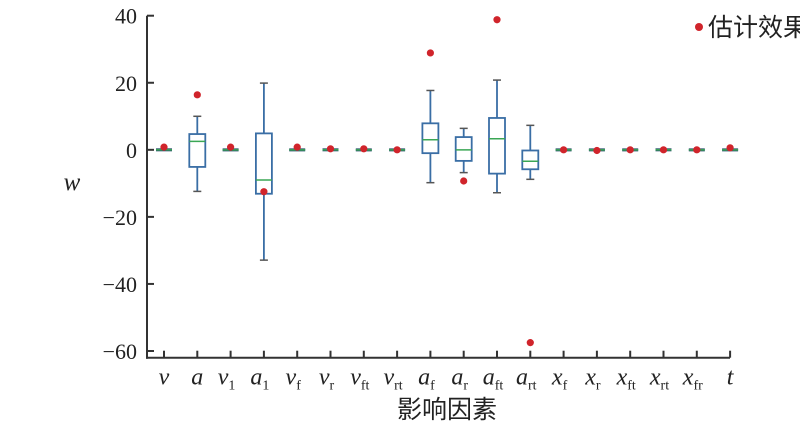 The image size is (800, 427). Describe the element at coordinates (131, 150) in the screenshot. I see `y-tick-label: 0` at that location.